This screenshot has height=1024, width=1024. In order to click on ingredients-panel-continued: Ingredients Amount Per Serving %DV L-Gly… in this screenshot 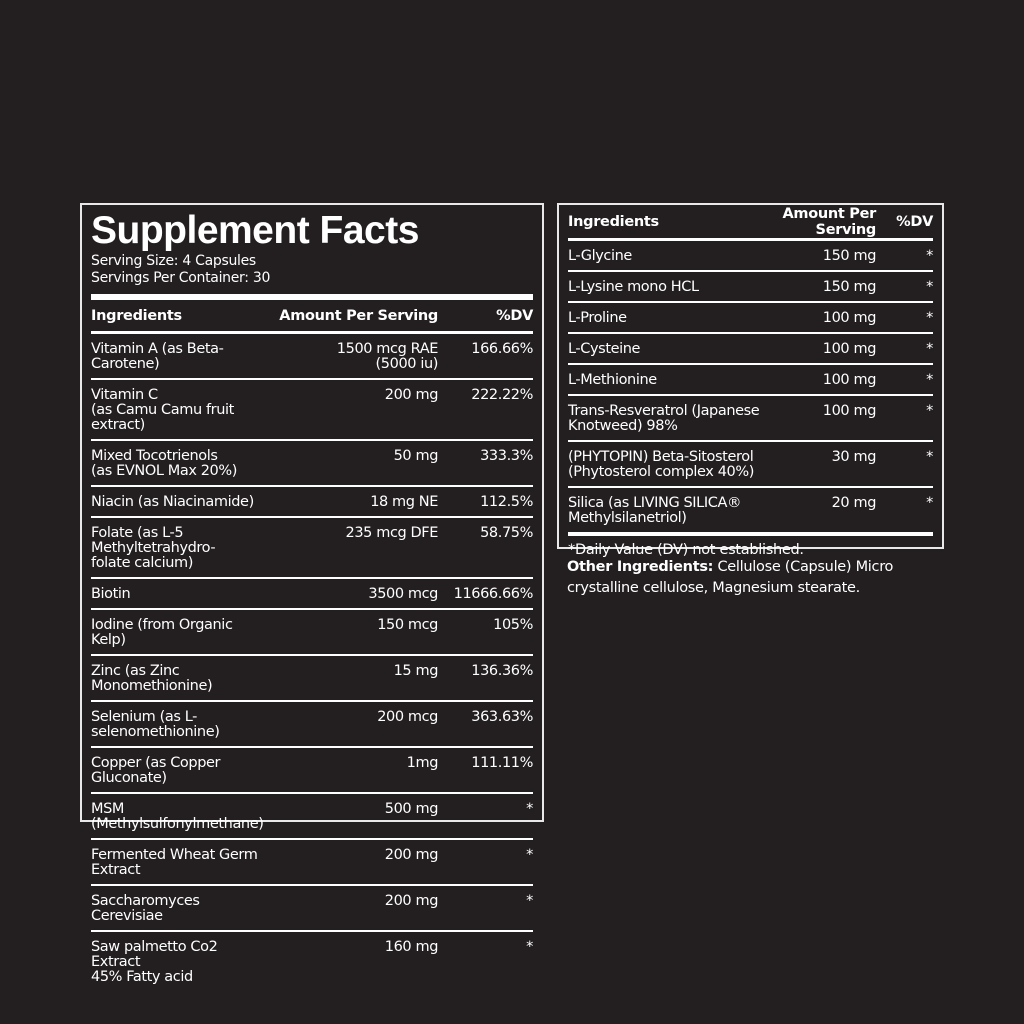, I will do `click(750, 380)`.